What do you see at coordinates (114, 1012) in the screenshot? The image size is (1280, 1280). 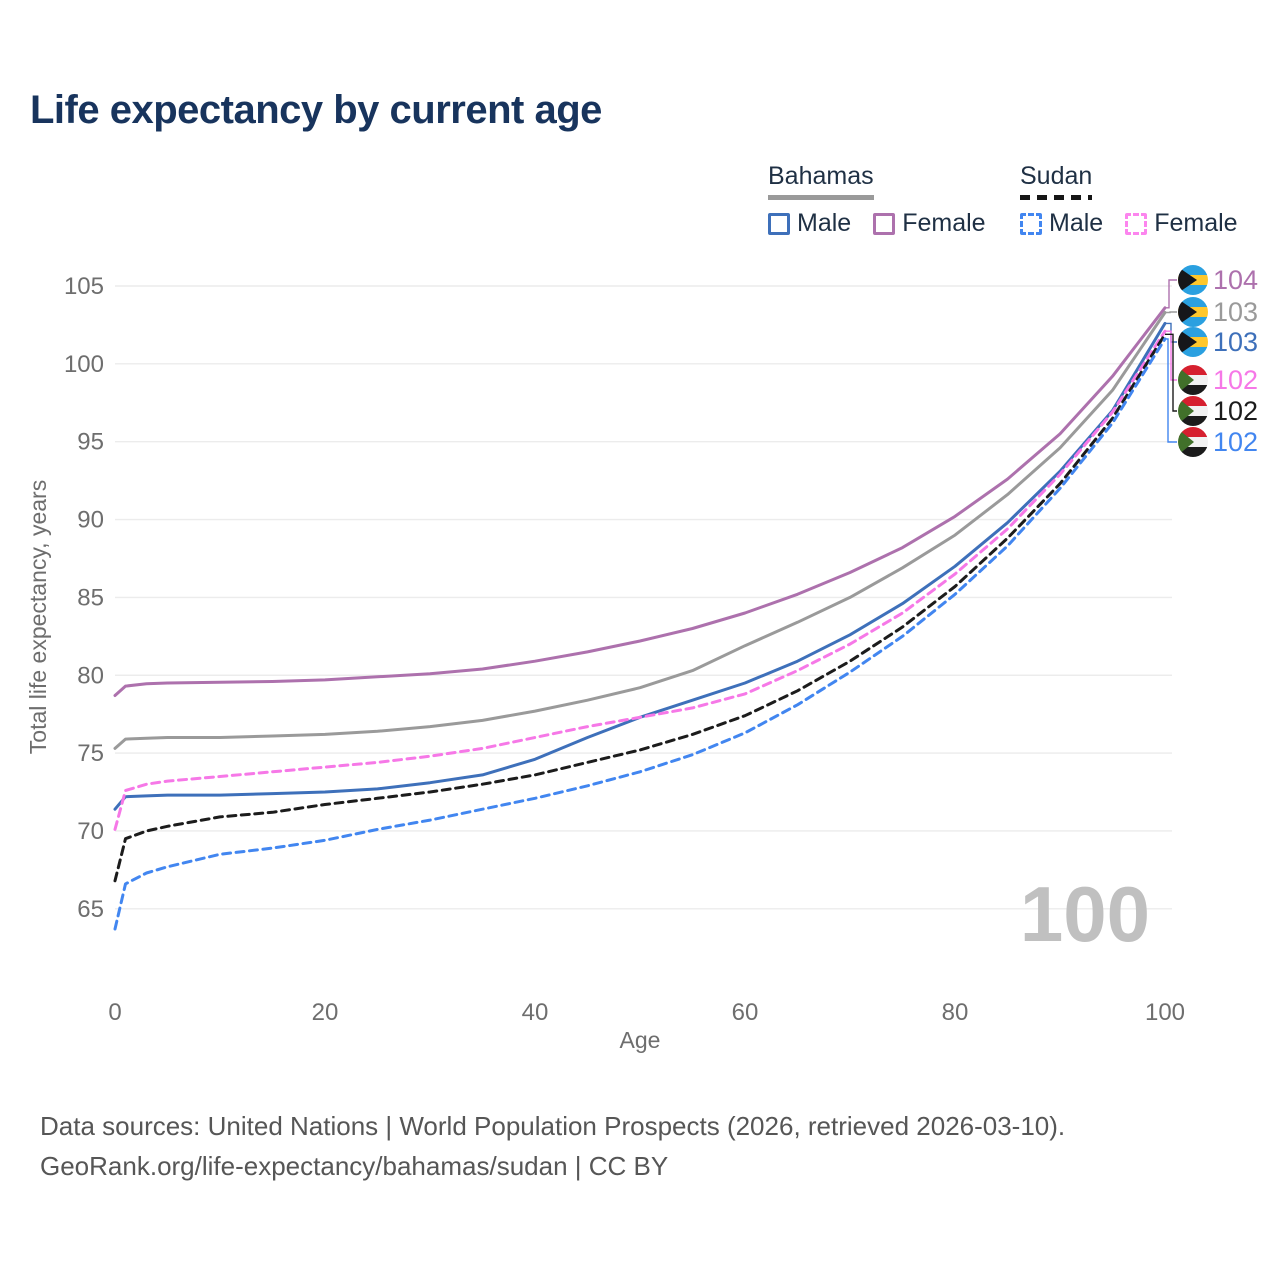 I see `x-tick-label-0: 0` at bounding box center [114, 1012].